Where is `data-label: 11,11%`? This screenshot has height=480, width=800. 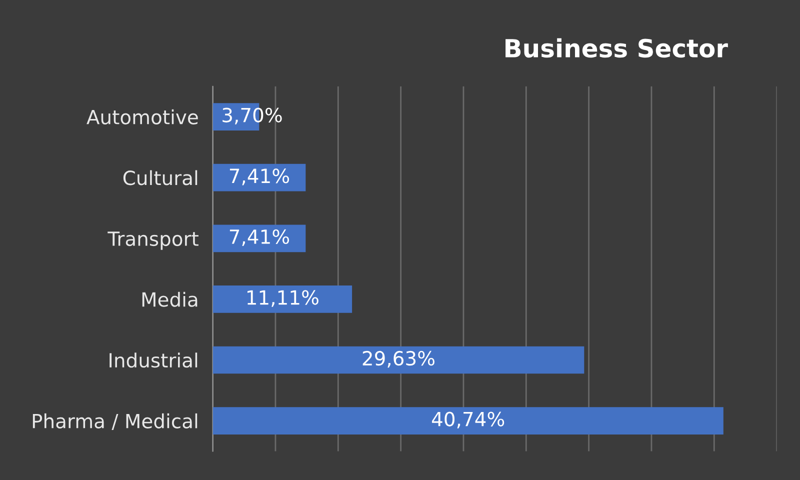
data-label: 11,11% is located at coordinates (282, 298).